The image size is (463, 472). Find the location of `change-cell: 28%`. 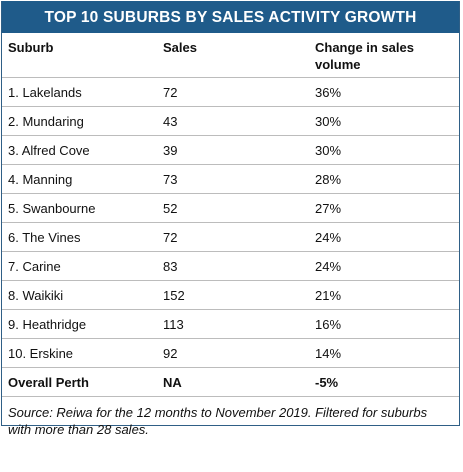

change-cell: 28% is located at coordinates (384, 179).